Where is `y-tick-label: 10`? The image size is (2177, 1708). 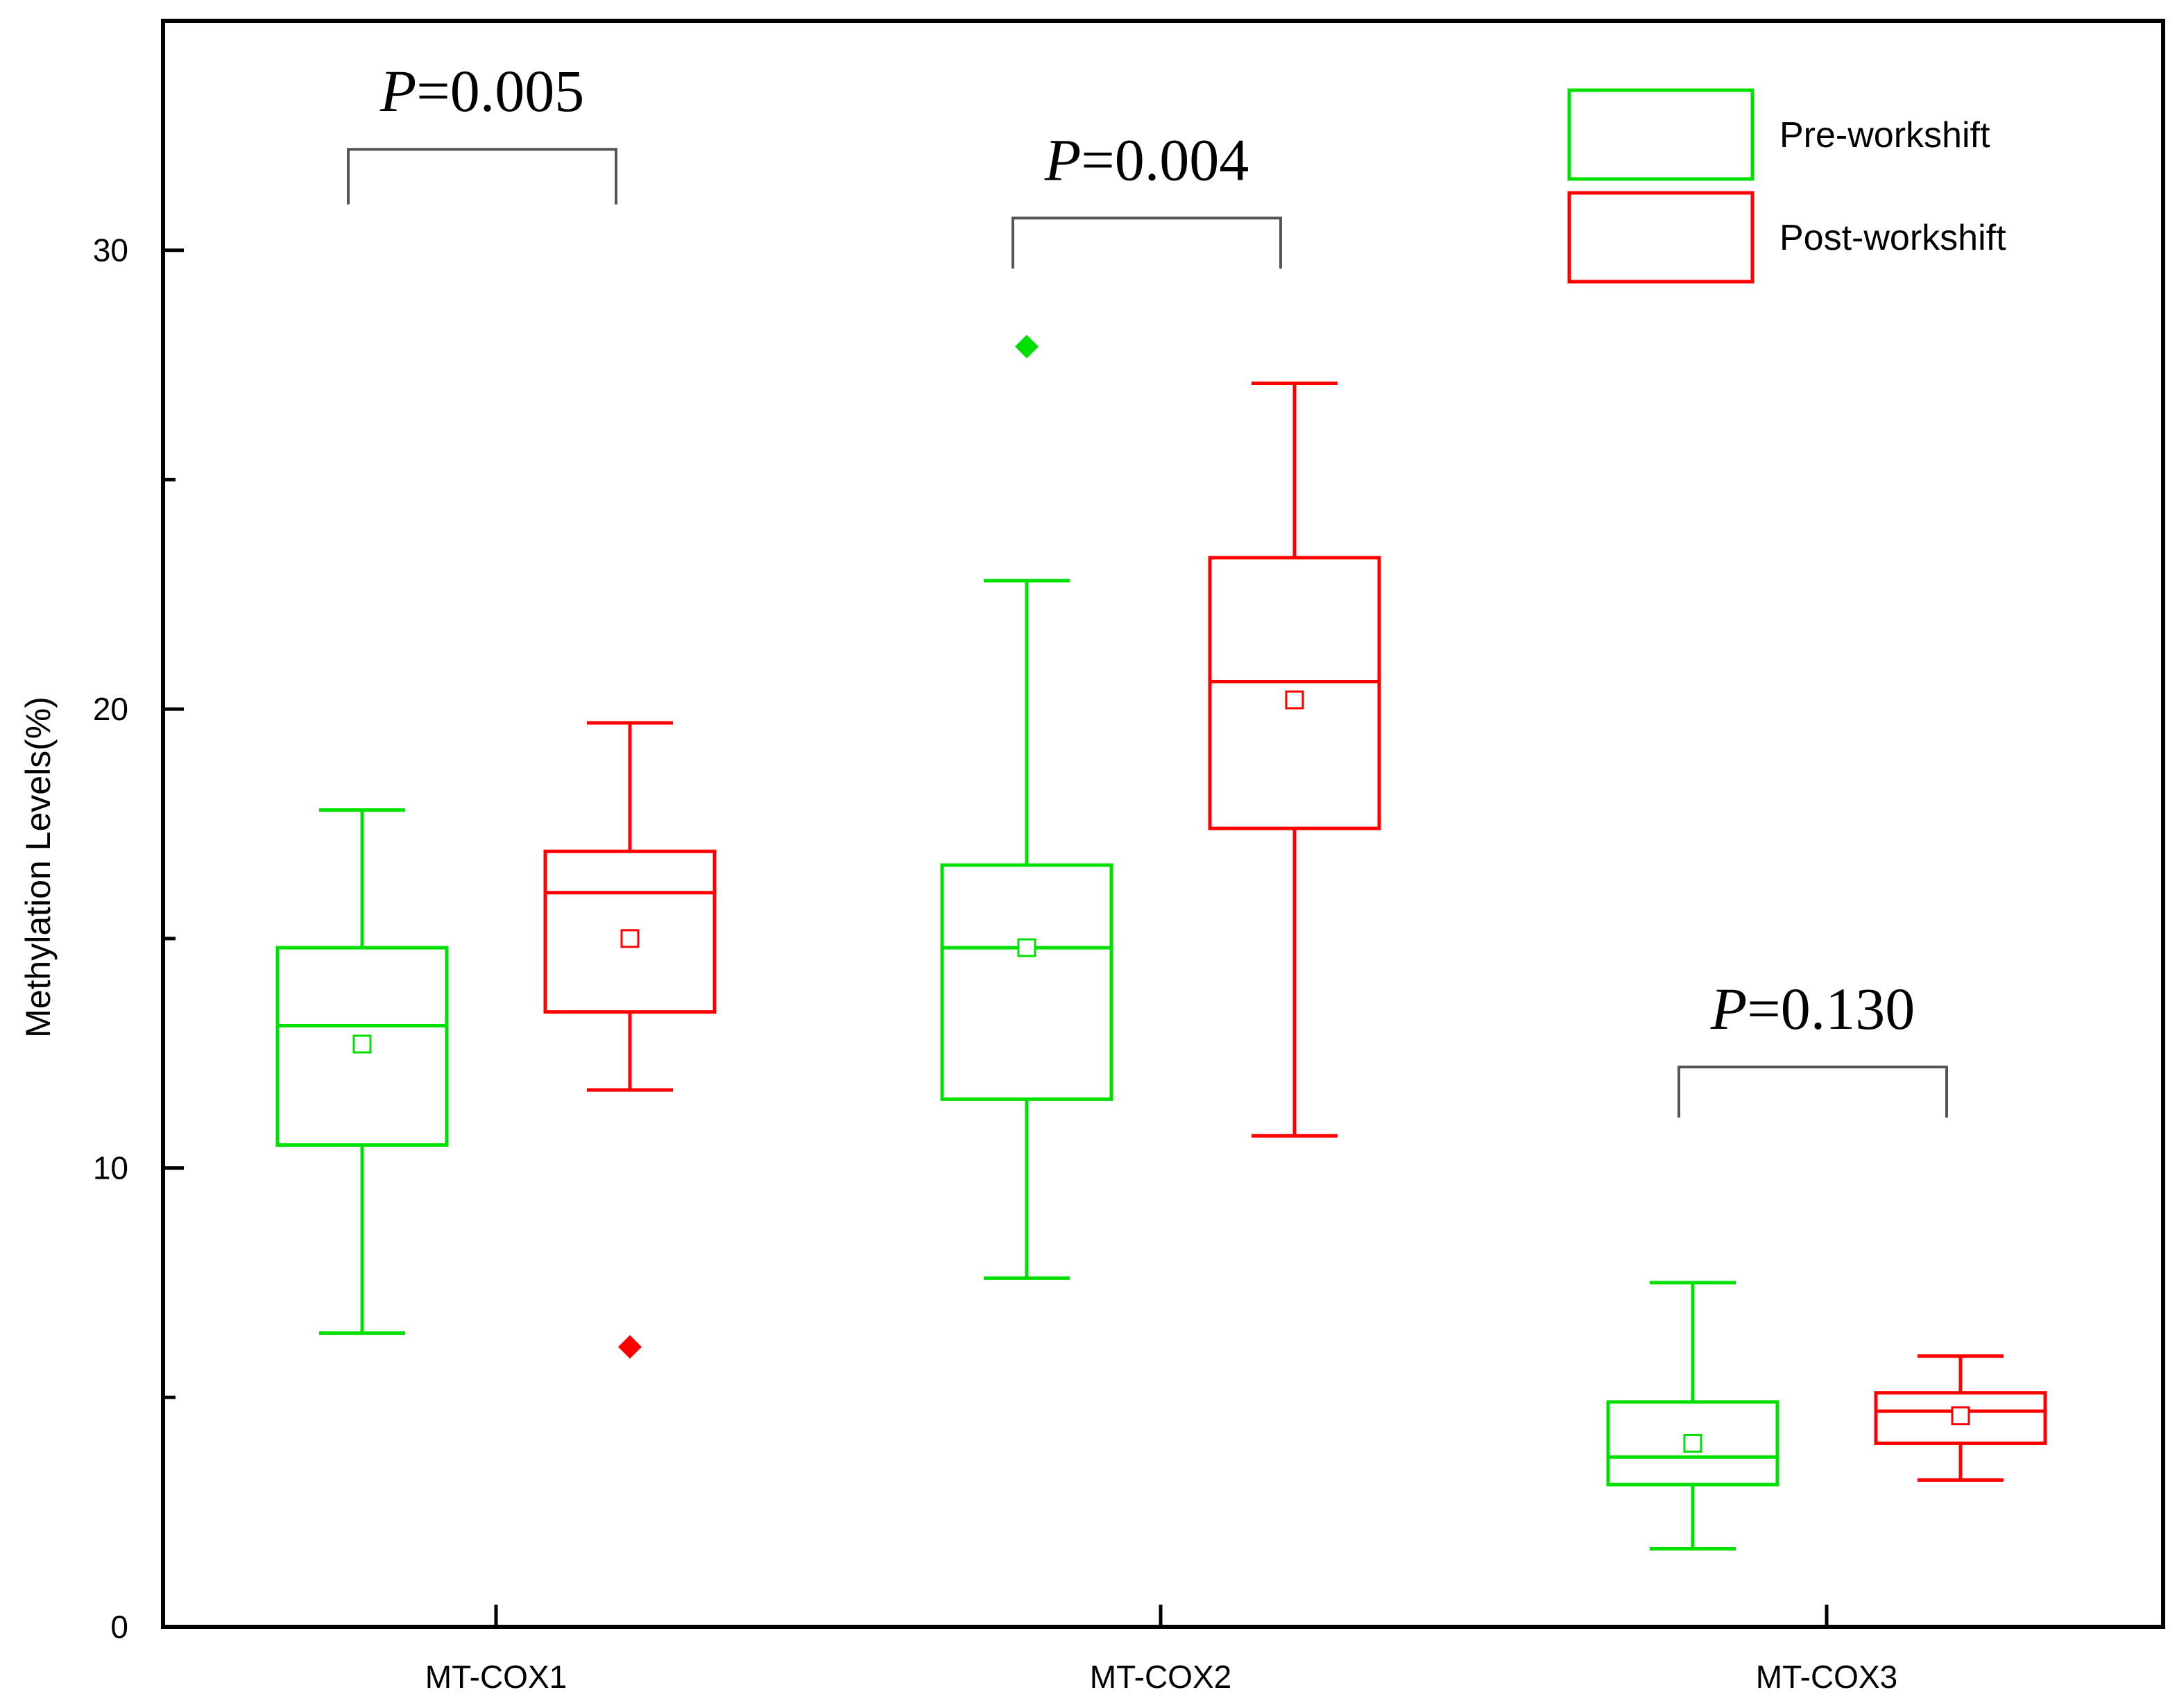
y-tick-label: 10 is located at coordinates (110, 1168).